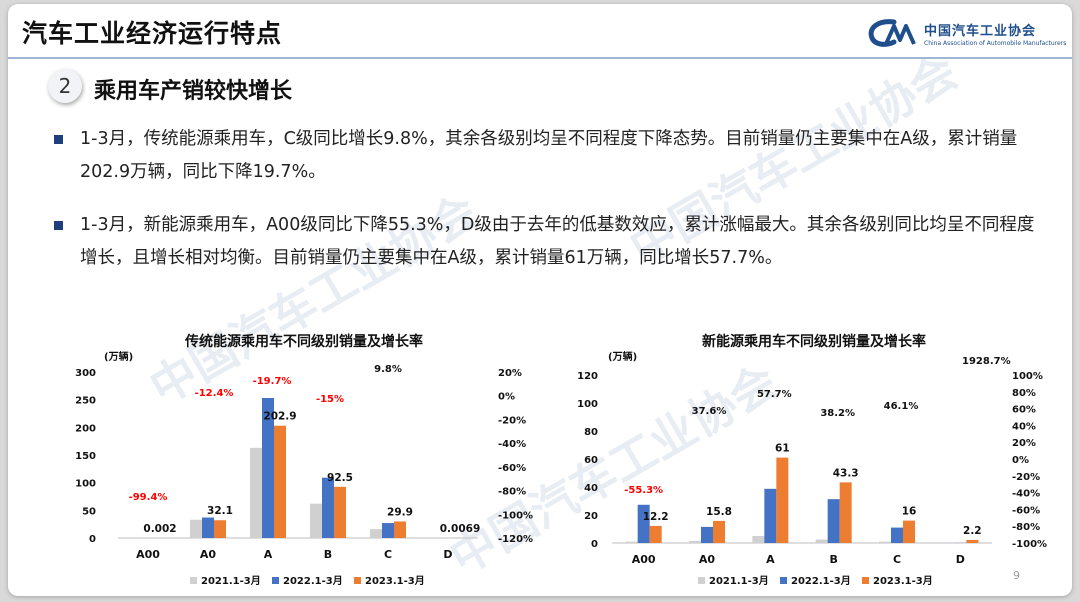 The height and width of the screenshot is (602, 1080). I want to click on data-label: 92.5, so click(340, 478).